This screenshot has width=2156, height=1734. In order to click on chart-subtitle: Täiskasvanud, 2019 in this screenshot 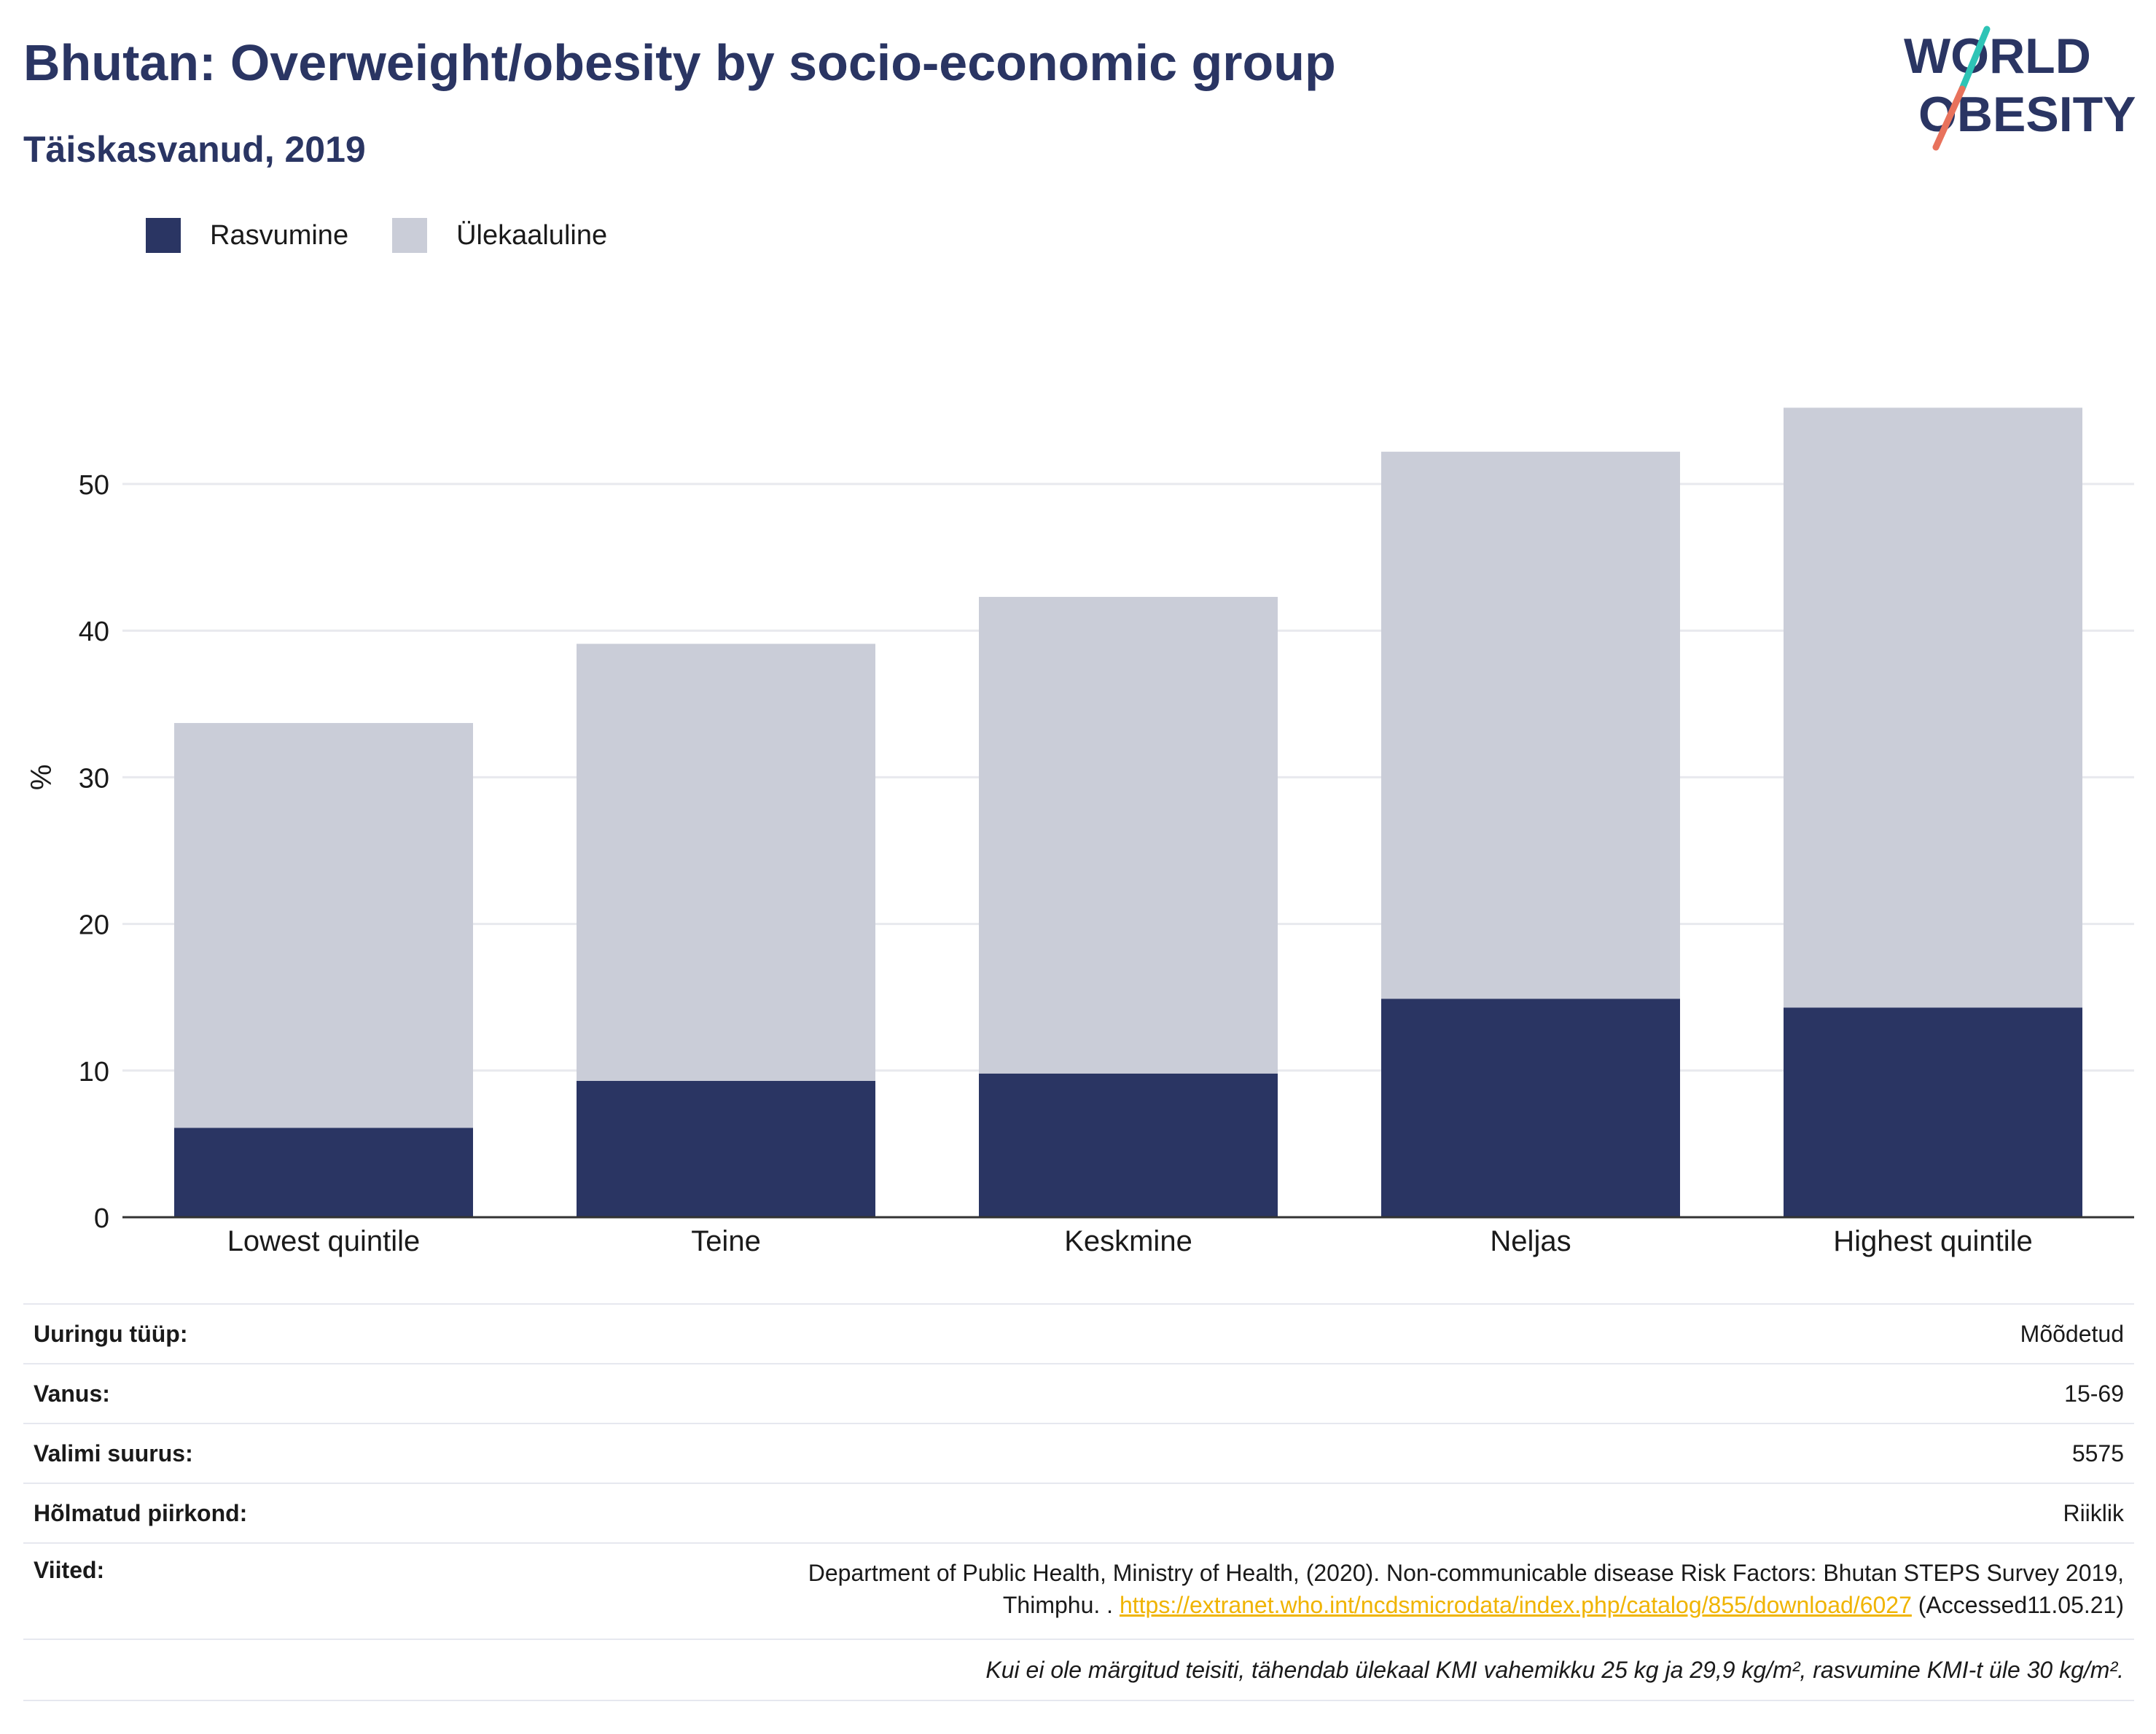, I will do `click(195, 149)`.